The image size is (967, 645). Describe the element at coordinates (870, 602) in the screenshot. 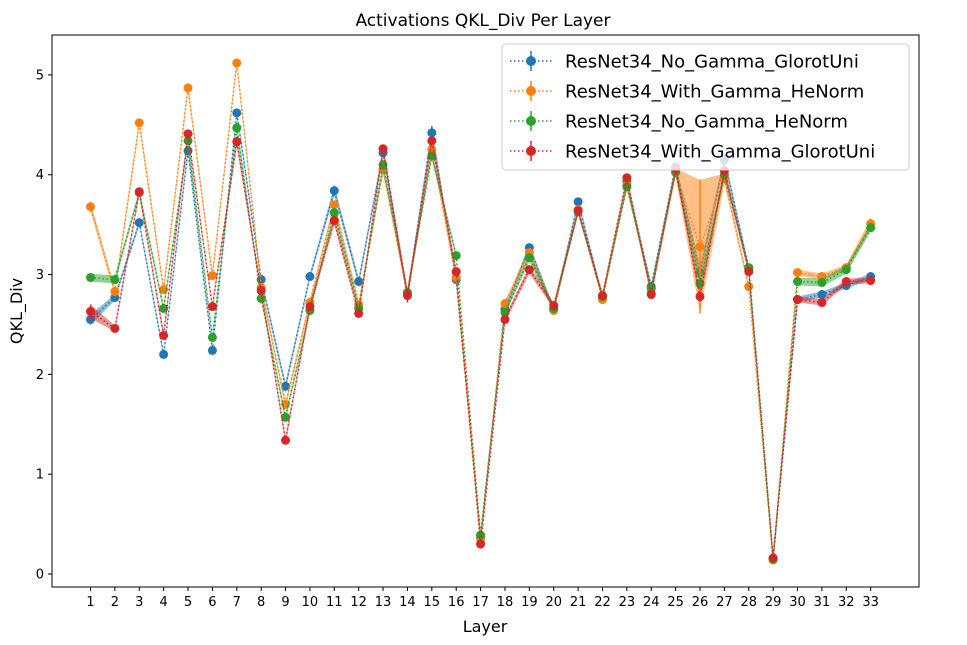

I see `x-tick-label: 33` at that location.